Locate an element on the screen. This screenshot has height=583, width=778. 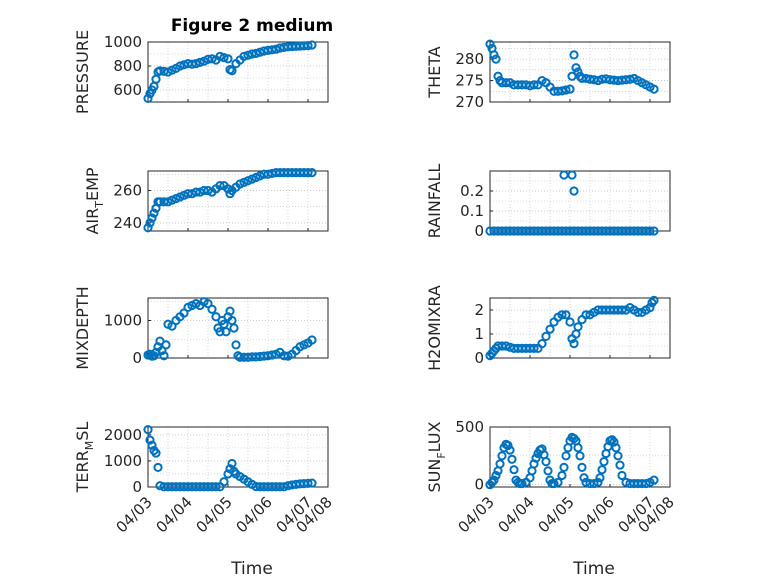
y-axis-label: SUNFLUX is located at coordinates (436, 456).